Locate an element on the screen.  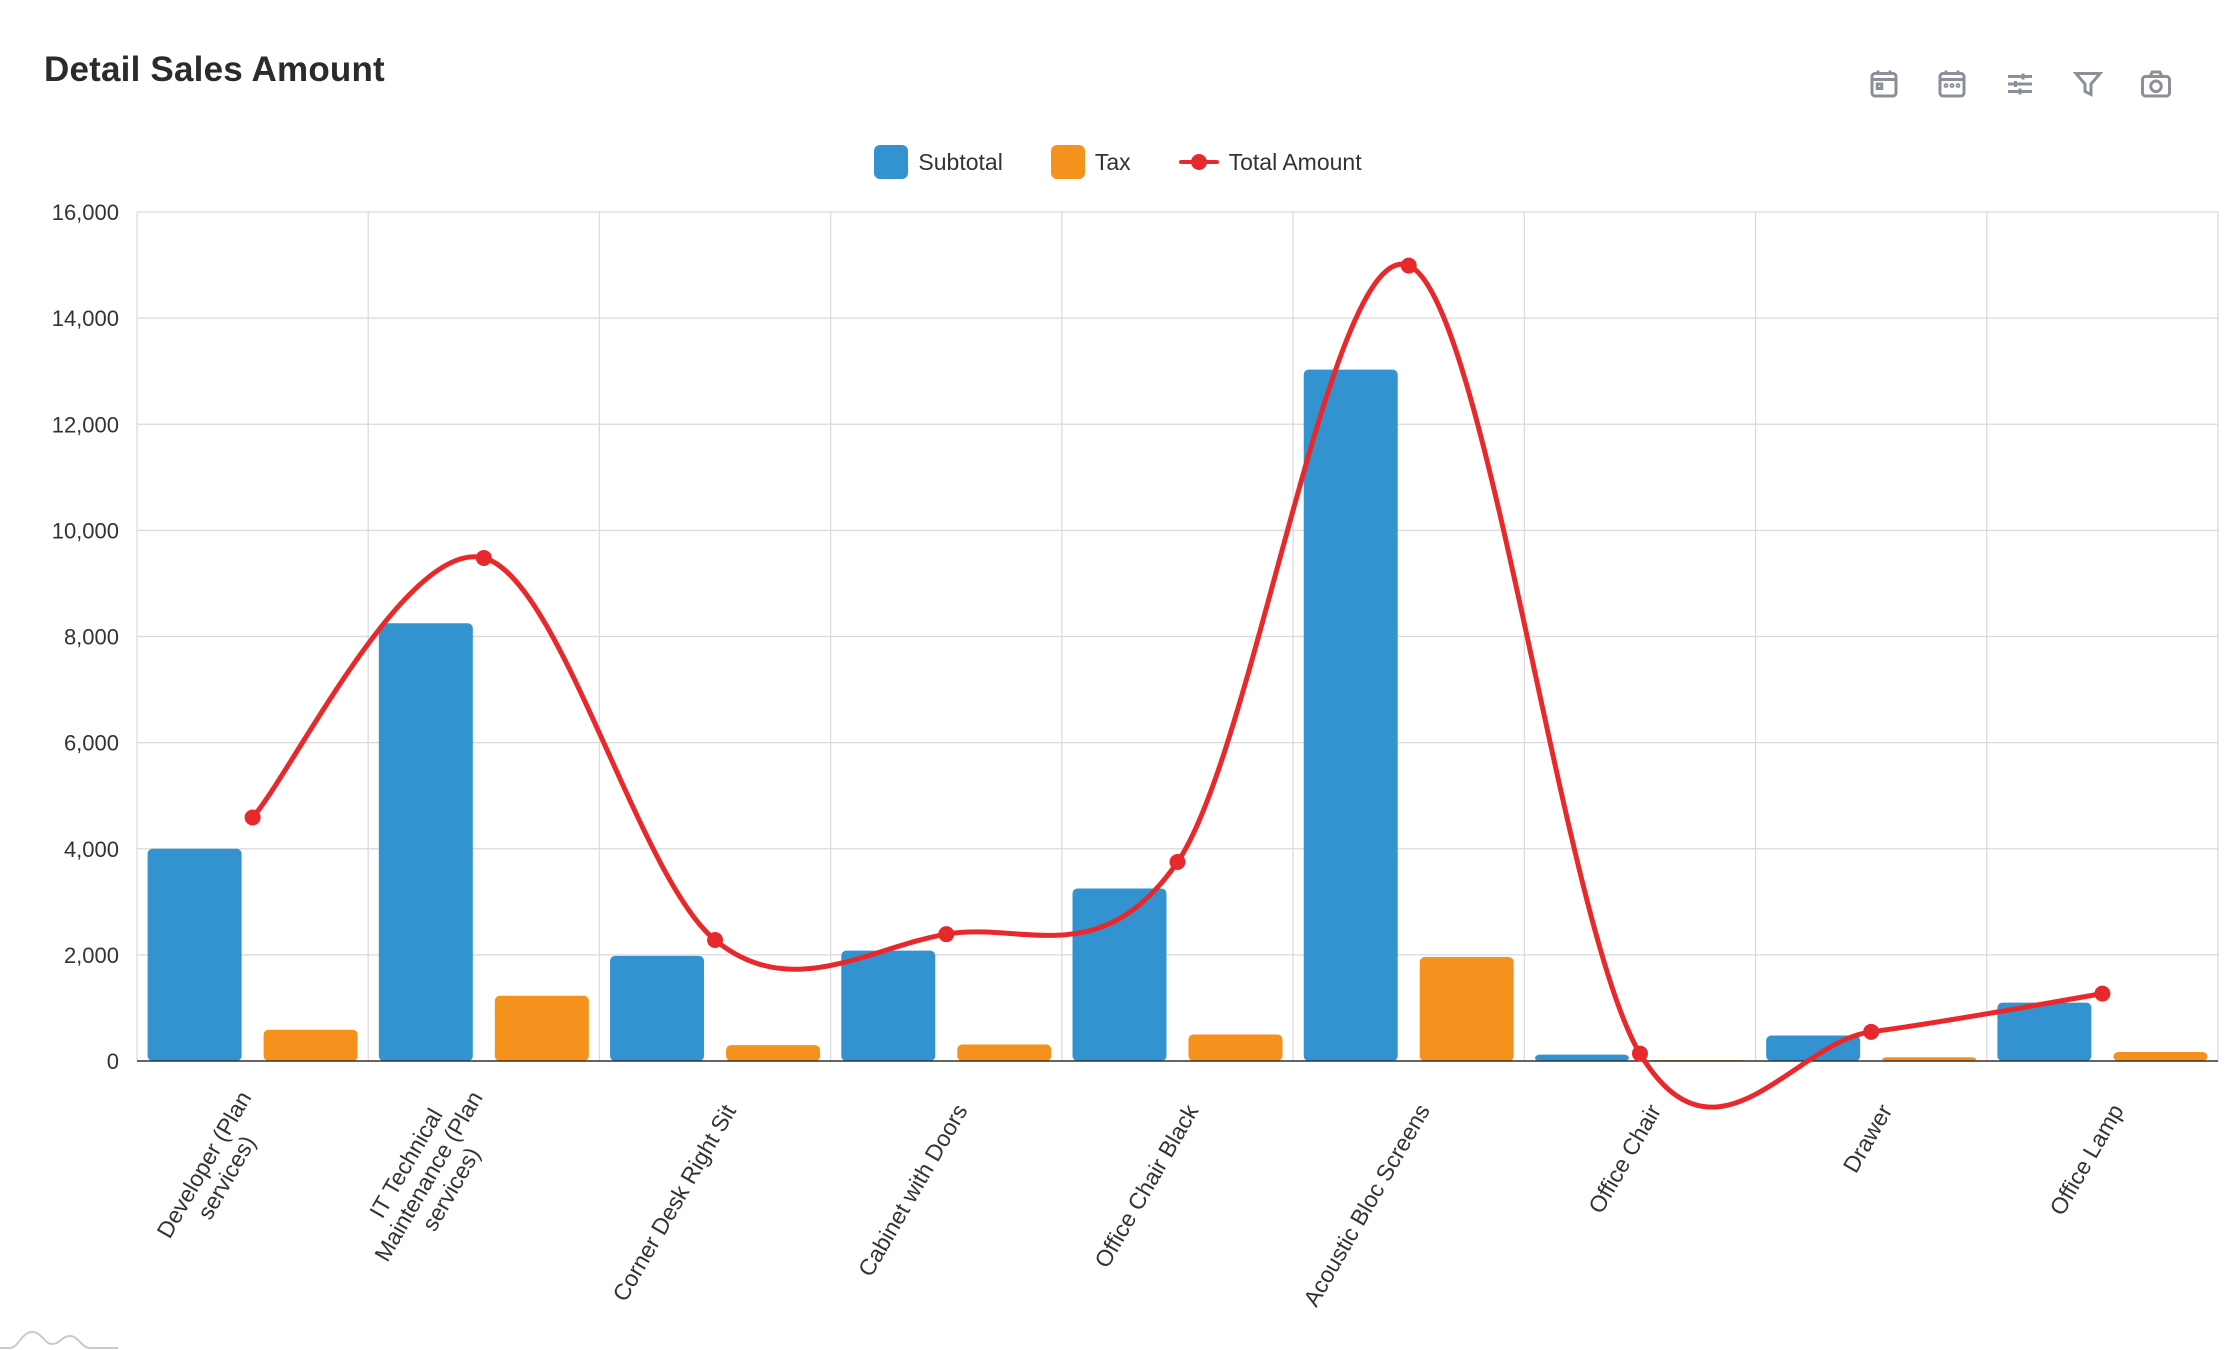
legend-item-total-amount: Total Amount is located at coordinates (1270, 162).